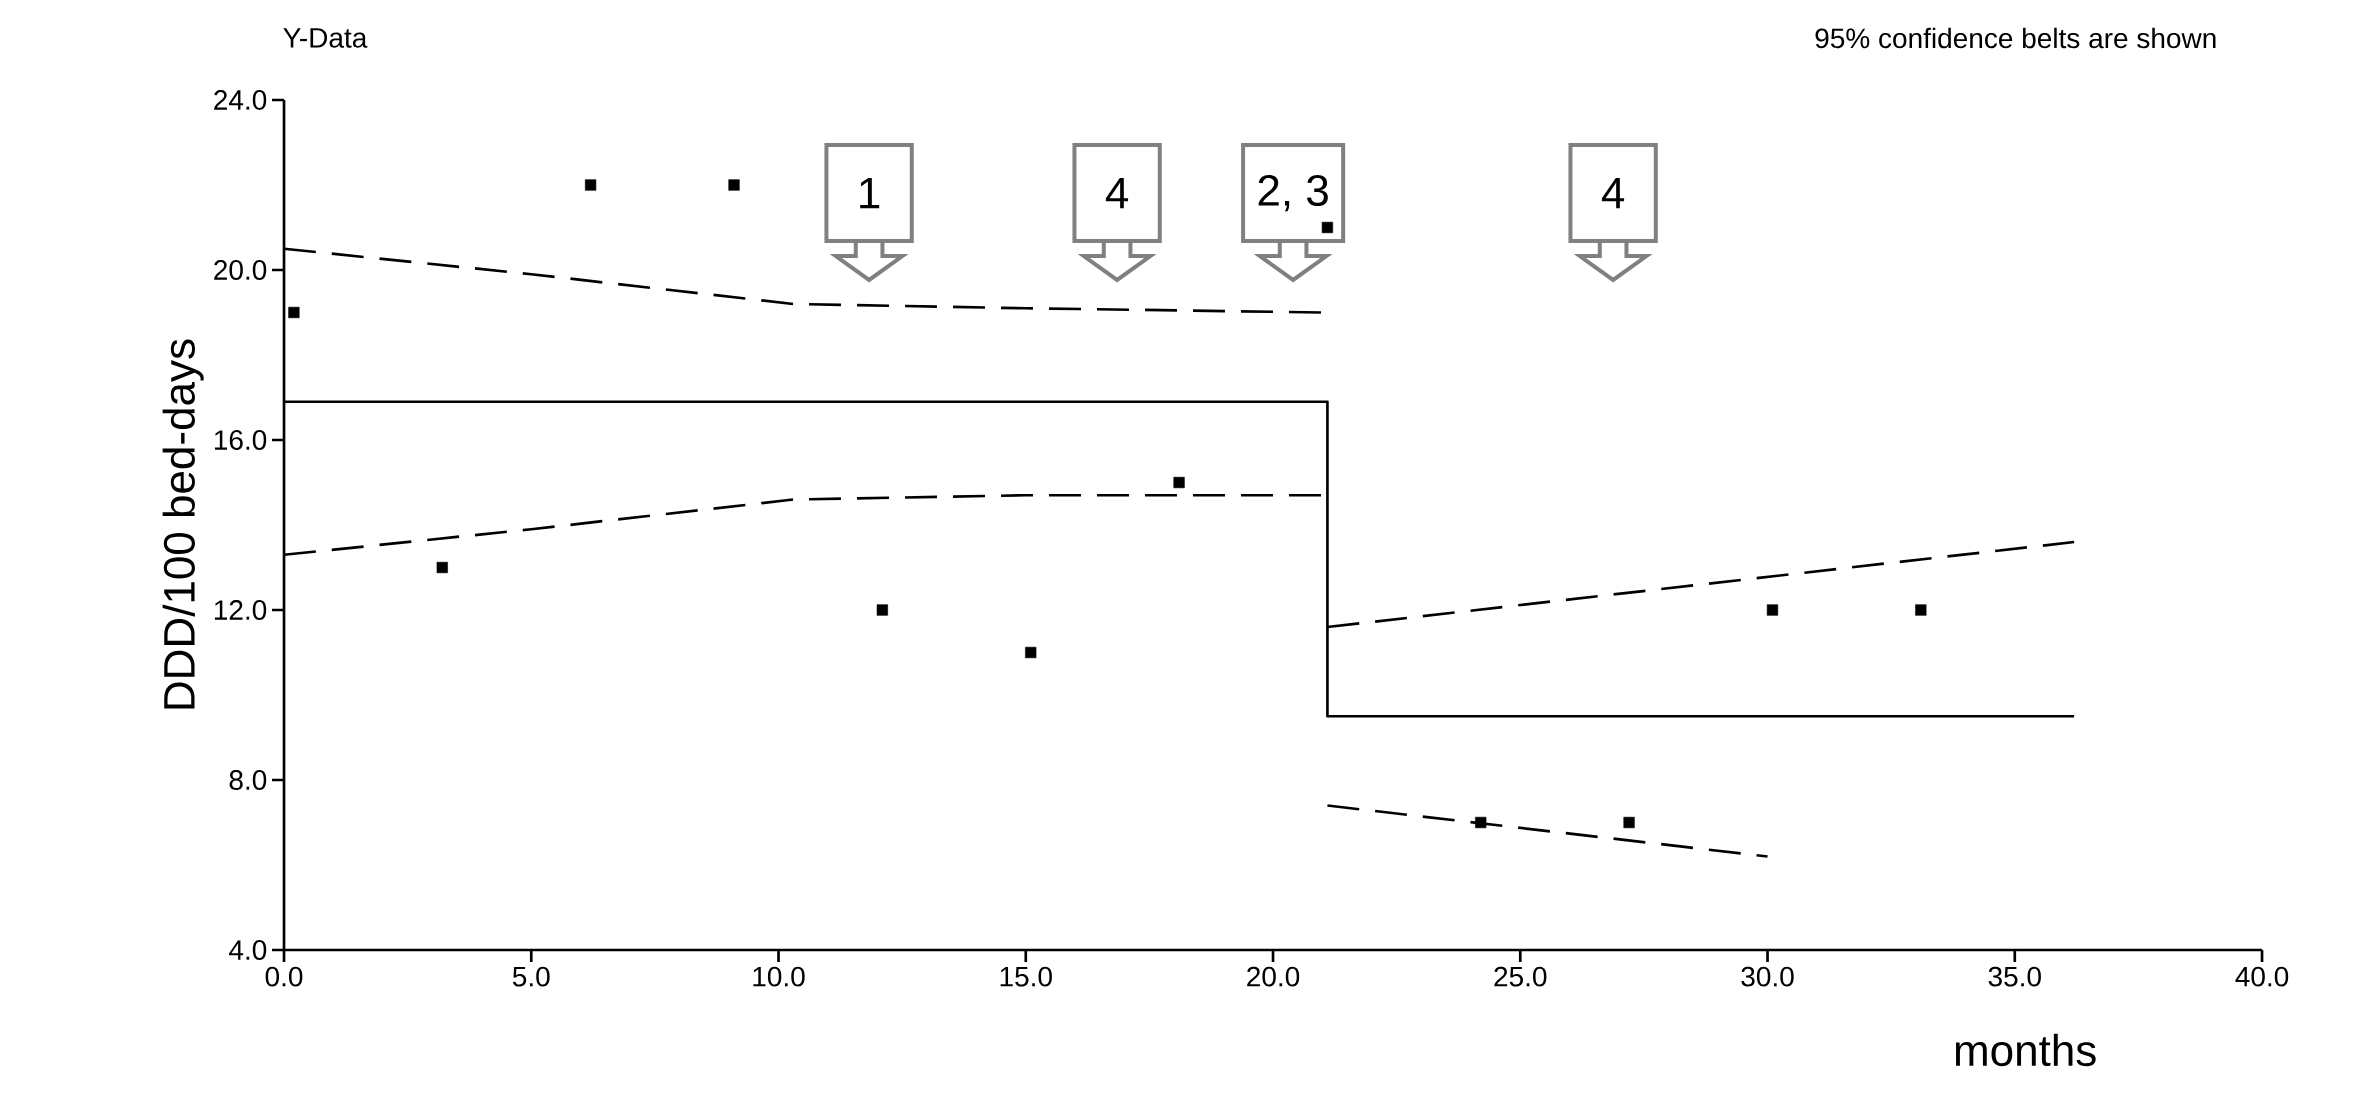 The image size is (2379, 1114). What do you see at coordinates (1273, 976) in the screenshot?
I see `x-tick-label: 20.0` at bounding box center [1273, 976].